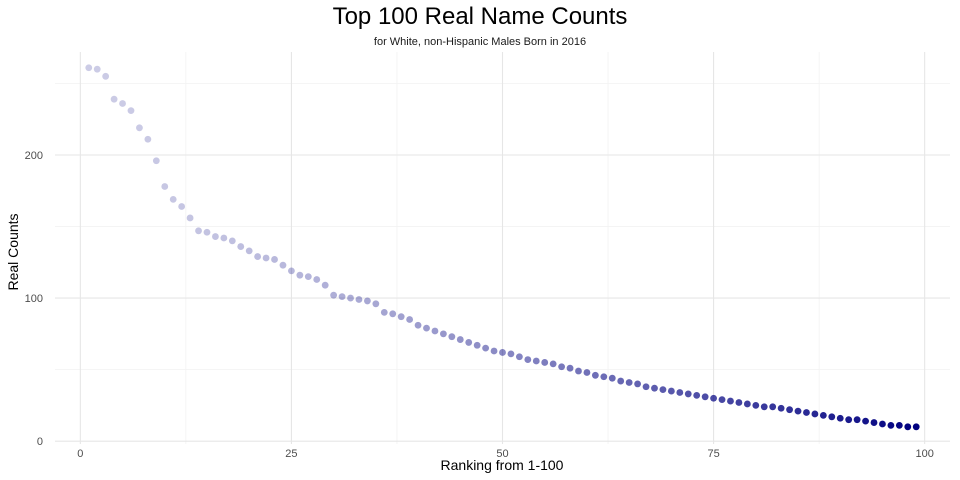 Image resolution: width=960 pixels, height=480 pixels. Describe the element at coordinates (34, 156) in the screenshot. I see `y-tick-label: 200` at that location.